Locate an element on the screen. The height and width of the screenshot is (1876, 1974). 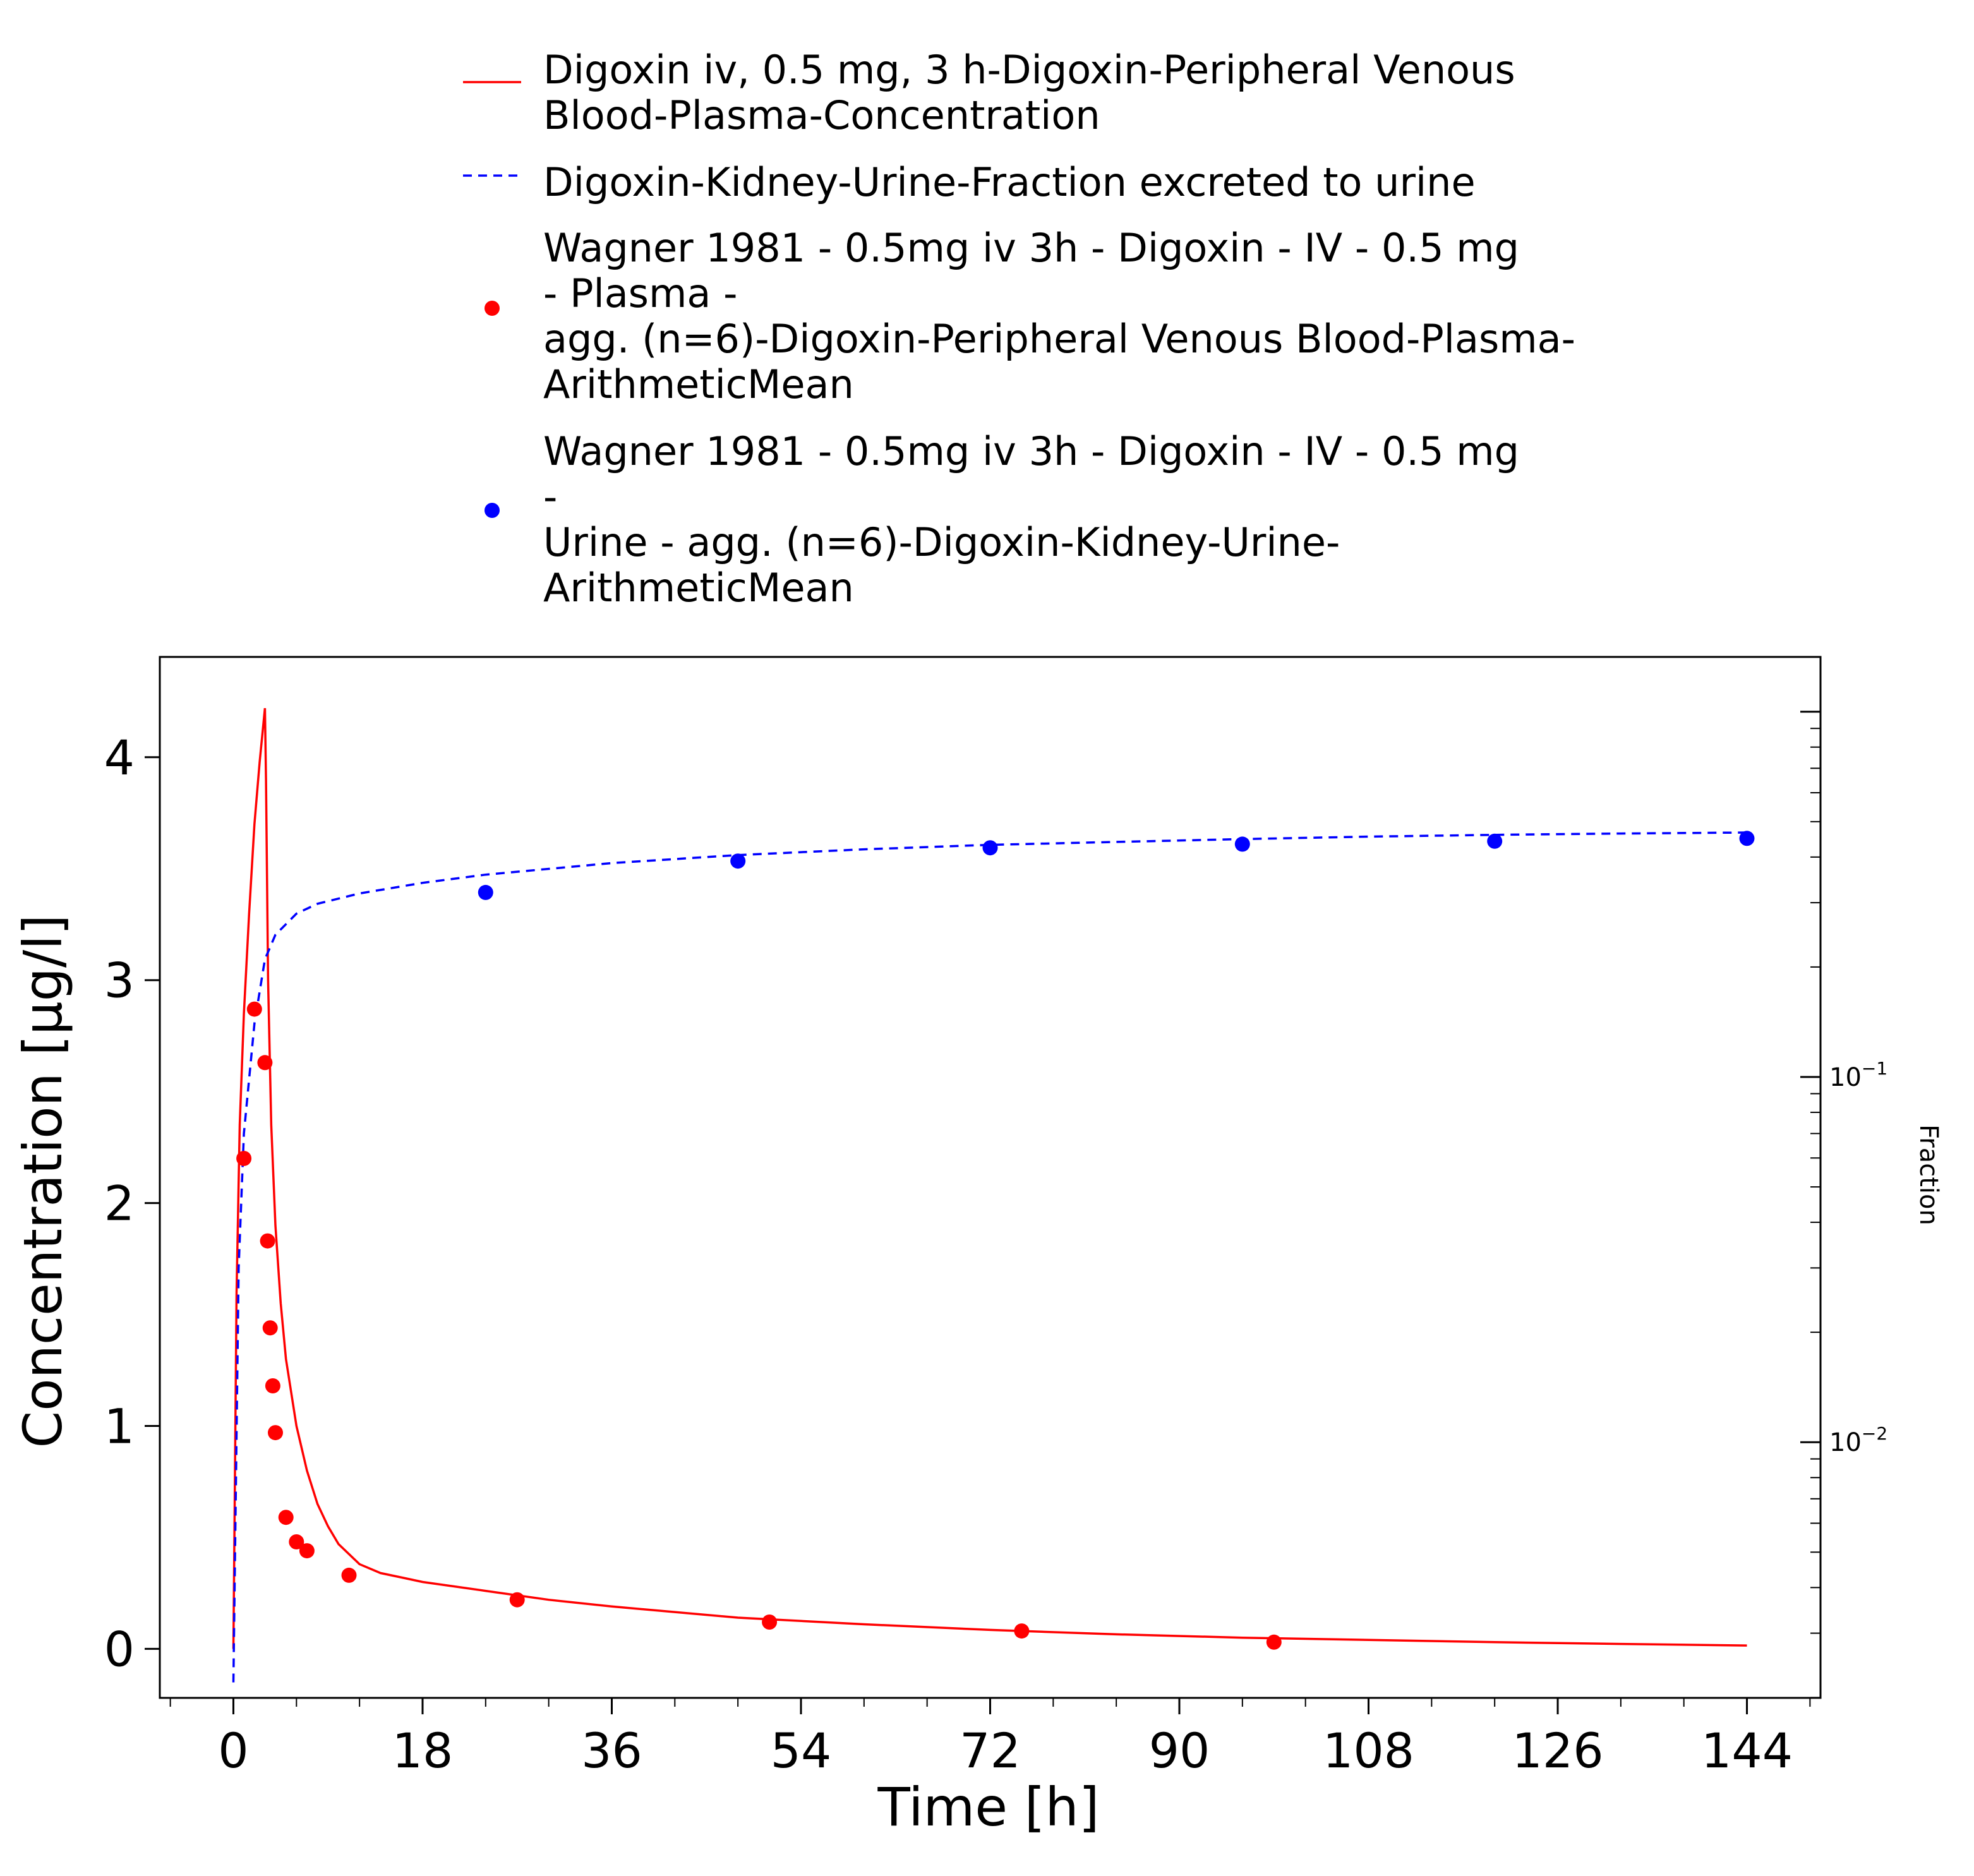
y-axis-title: Concentration [µg/l] is located at coordinates (43, 1181).